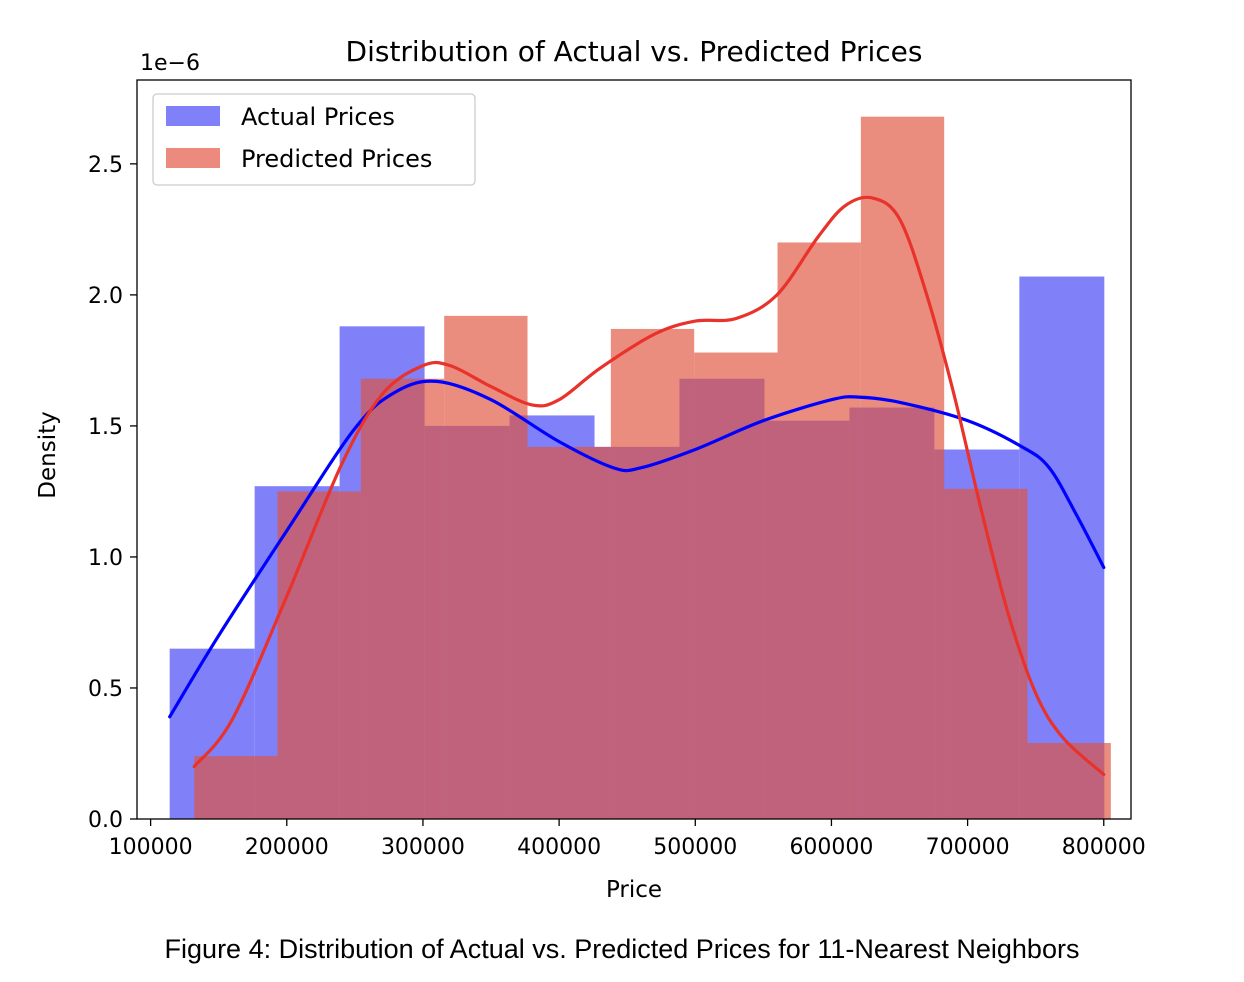 This screenshot has height=982, width=1244. I want to click on y-axis-label: Density, so click(48, 454).